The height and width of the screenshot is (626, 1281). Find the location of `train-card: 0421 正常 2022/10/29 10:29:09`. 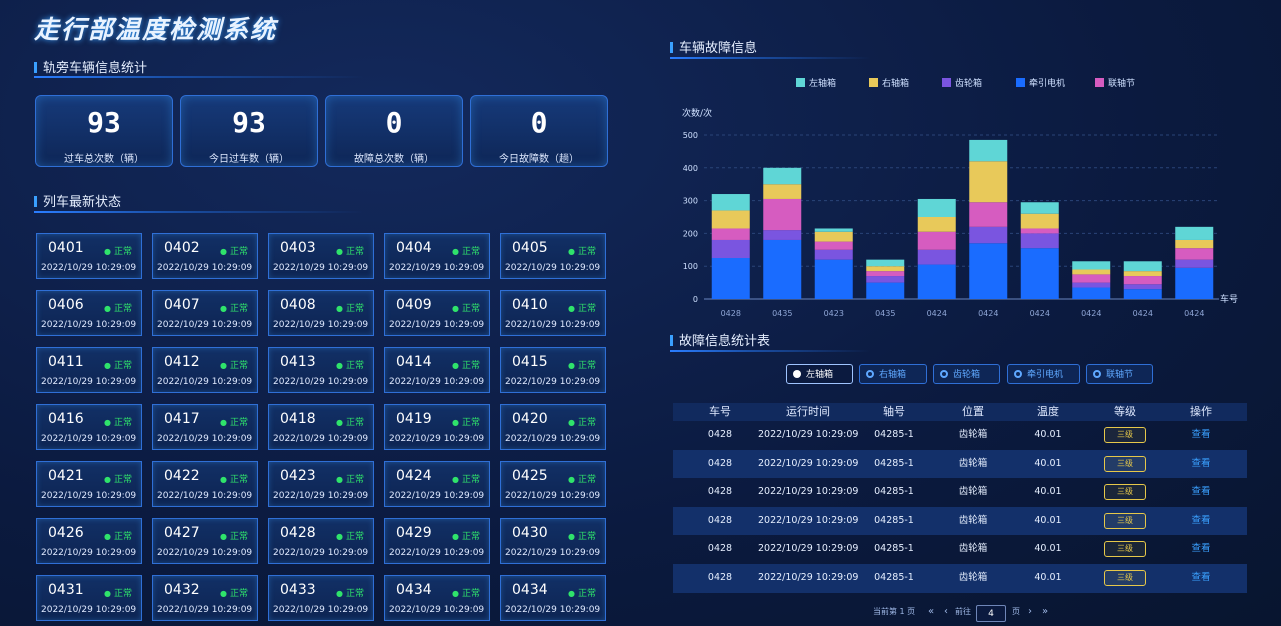

train-card: 0421 正常 2022/10/29 10:29:09 is located at coordinates (89, 484).